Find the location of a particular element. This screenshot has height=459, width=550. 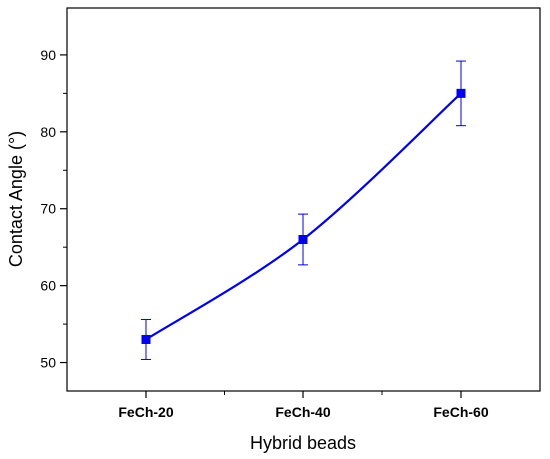

y-tick-label: 60 is located at coordinates (48, 286).